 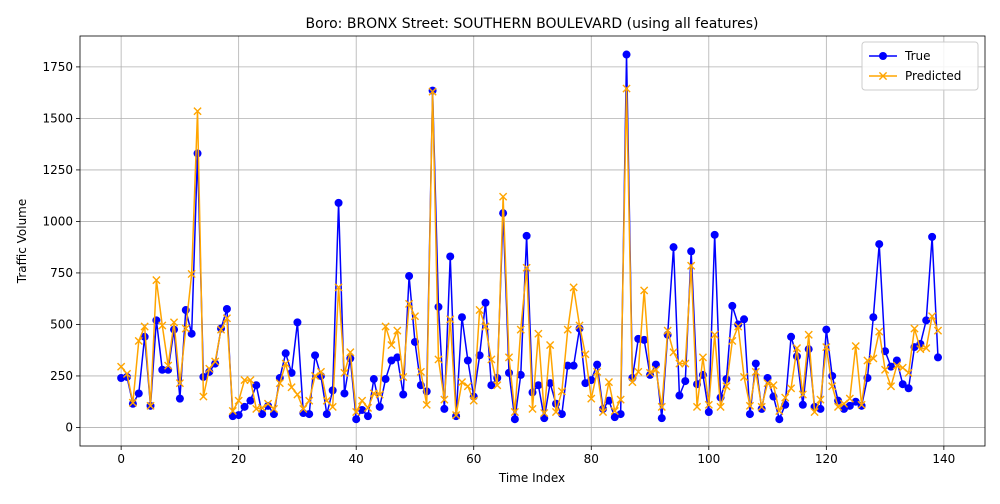 What do you see at coordinates (57, 118) in the screenshot?
I see `y-tick-label: 1500` at bounding box center [57, 118].